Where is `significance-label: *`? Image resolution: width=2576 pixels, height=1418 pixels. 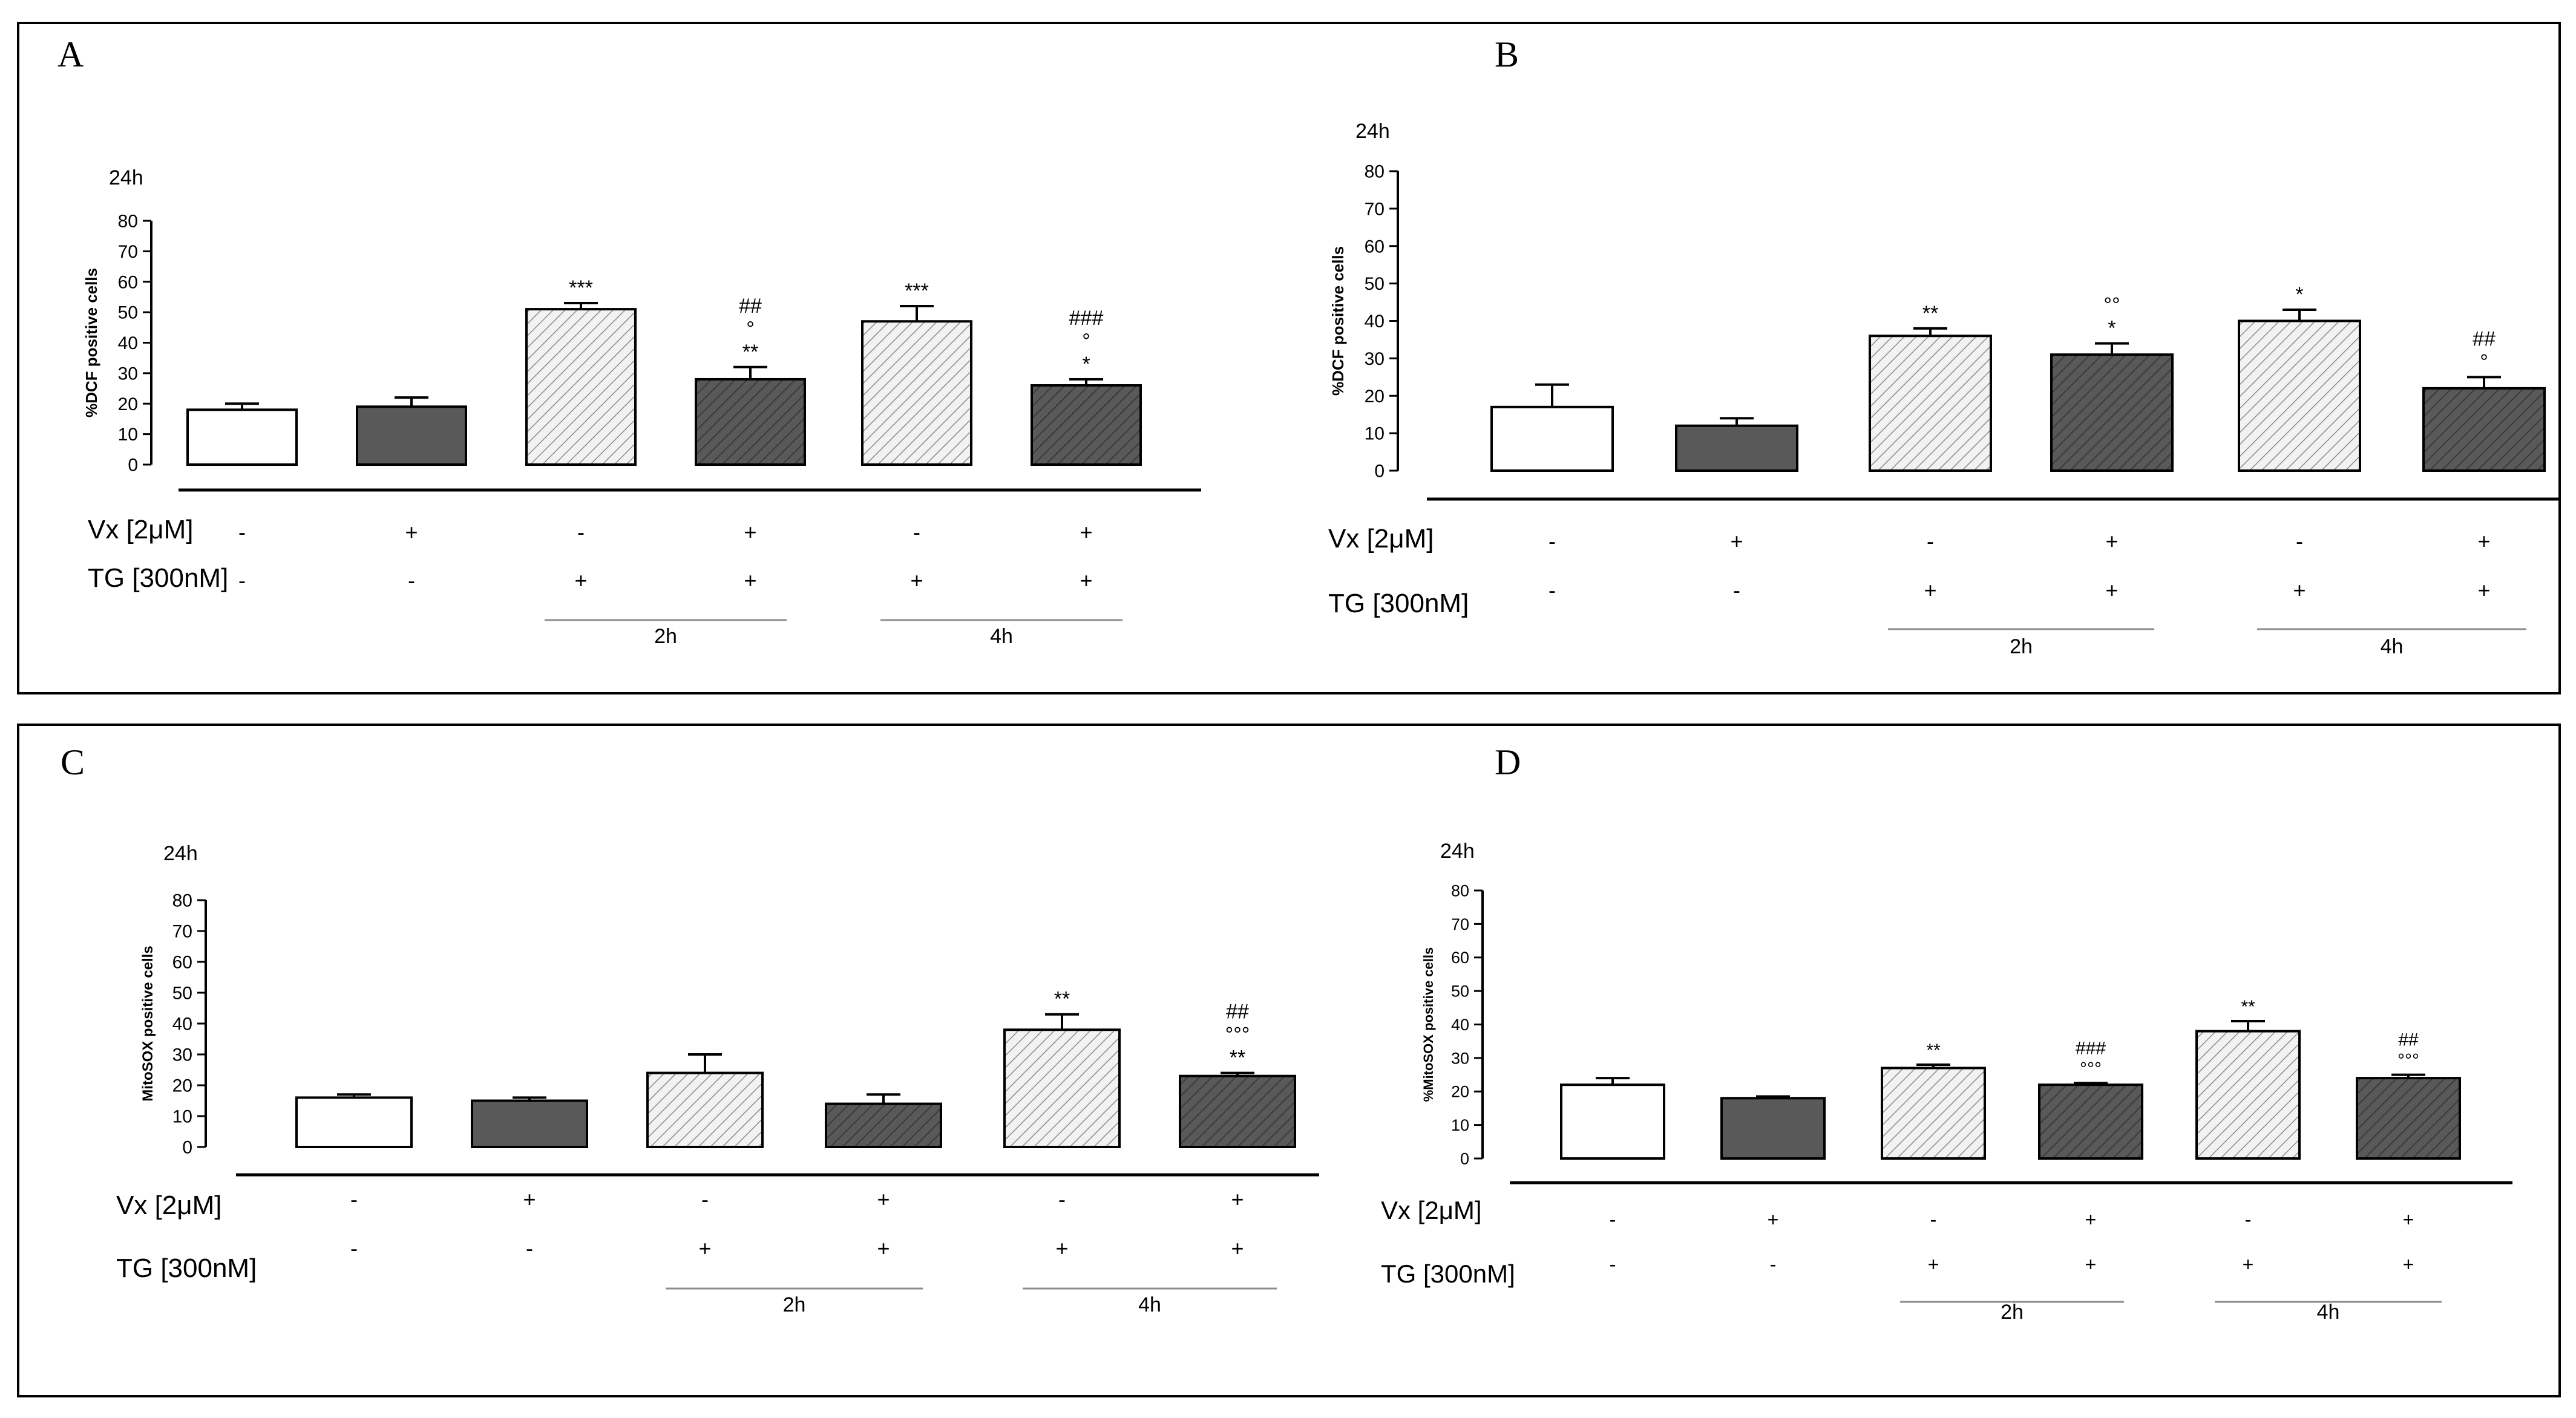
significance-label: * is located at coordinates (2299, 294).